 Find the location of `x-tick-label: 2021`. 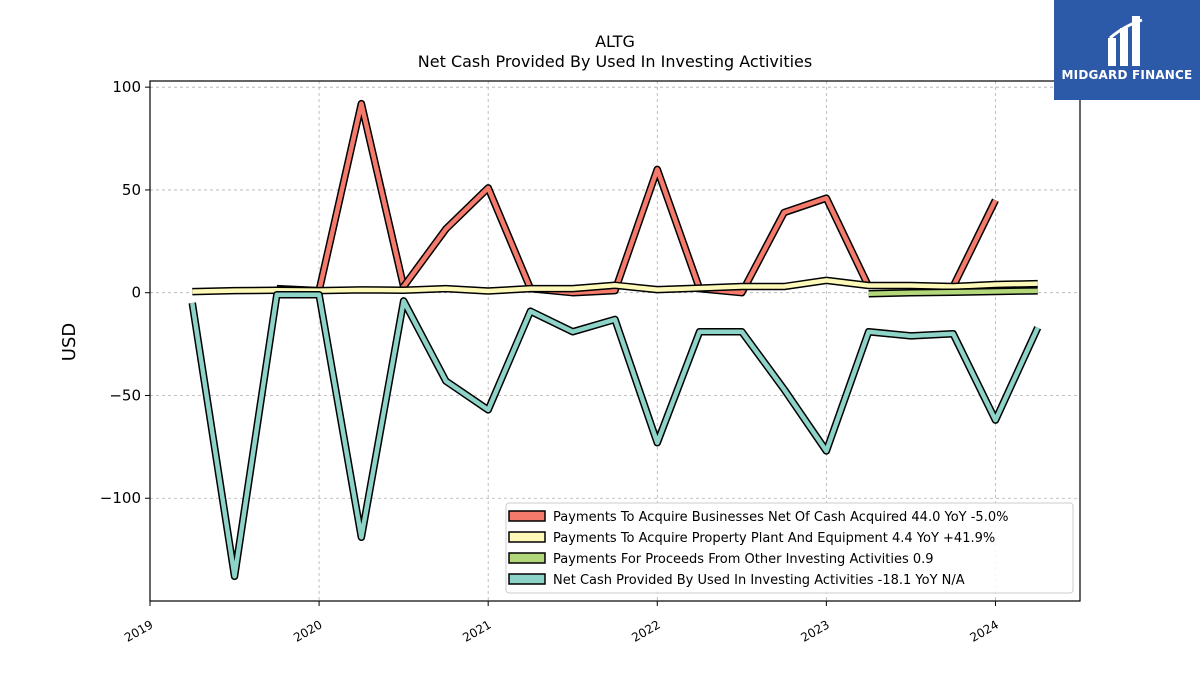

x-tick-label: 2021 is located at coordinates (476, 630).